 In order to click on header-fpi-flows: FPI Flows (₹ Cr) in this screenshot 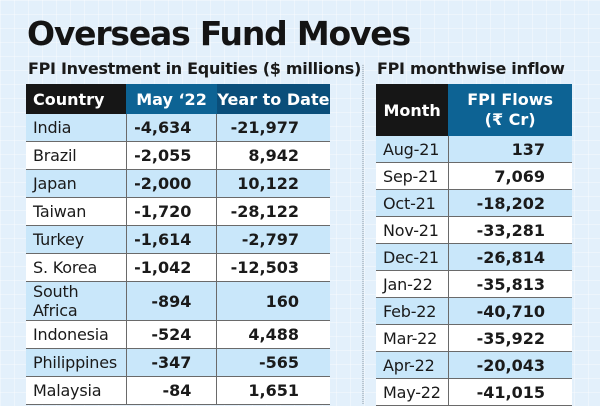, I will do `click(510, 110)`.